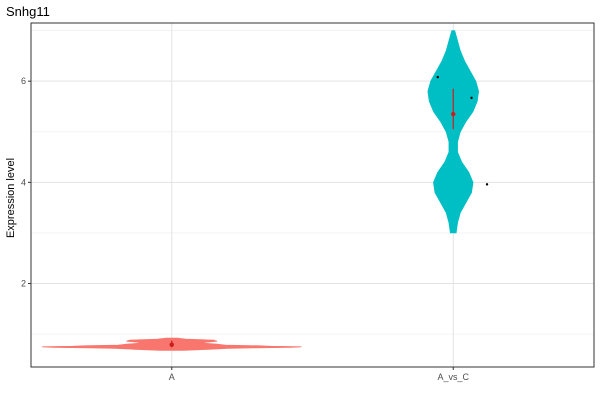  I want to click on y-tick-label: 6, so click(23, 81).